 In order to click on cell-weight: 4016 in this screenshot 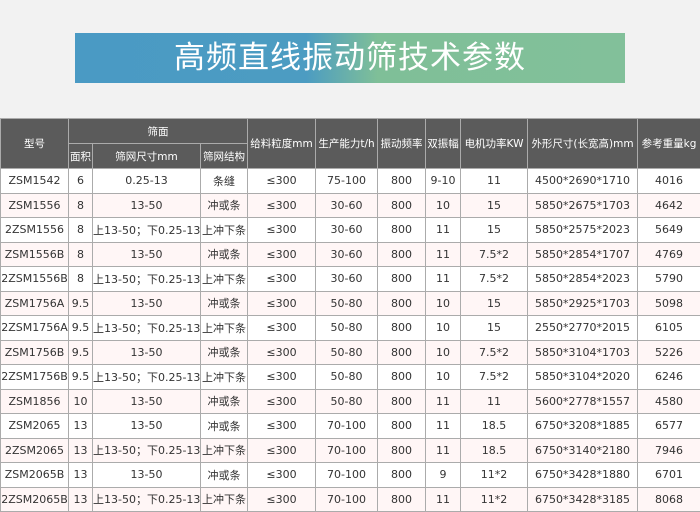, I will do `click(669, 181)`.